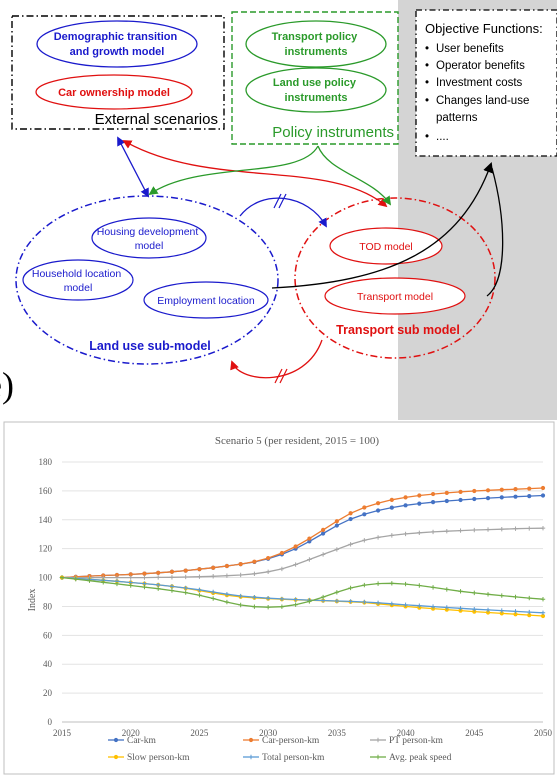 The image size is (557, 776). I want to click on land-use-submodel-label: Land use sub-model, so click(150, 346).